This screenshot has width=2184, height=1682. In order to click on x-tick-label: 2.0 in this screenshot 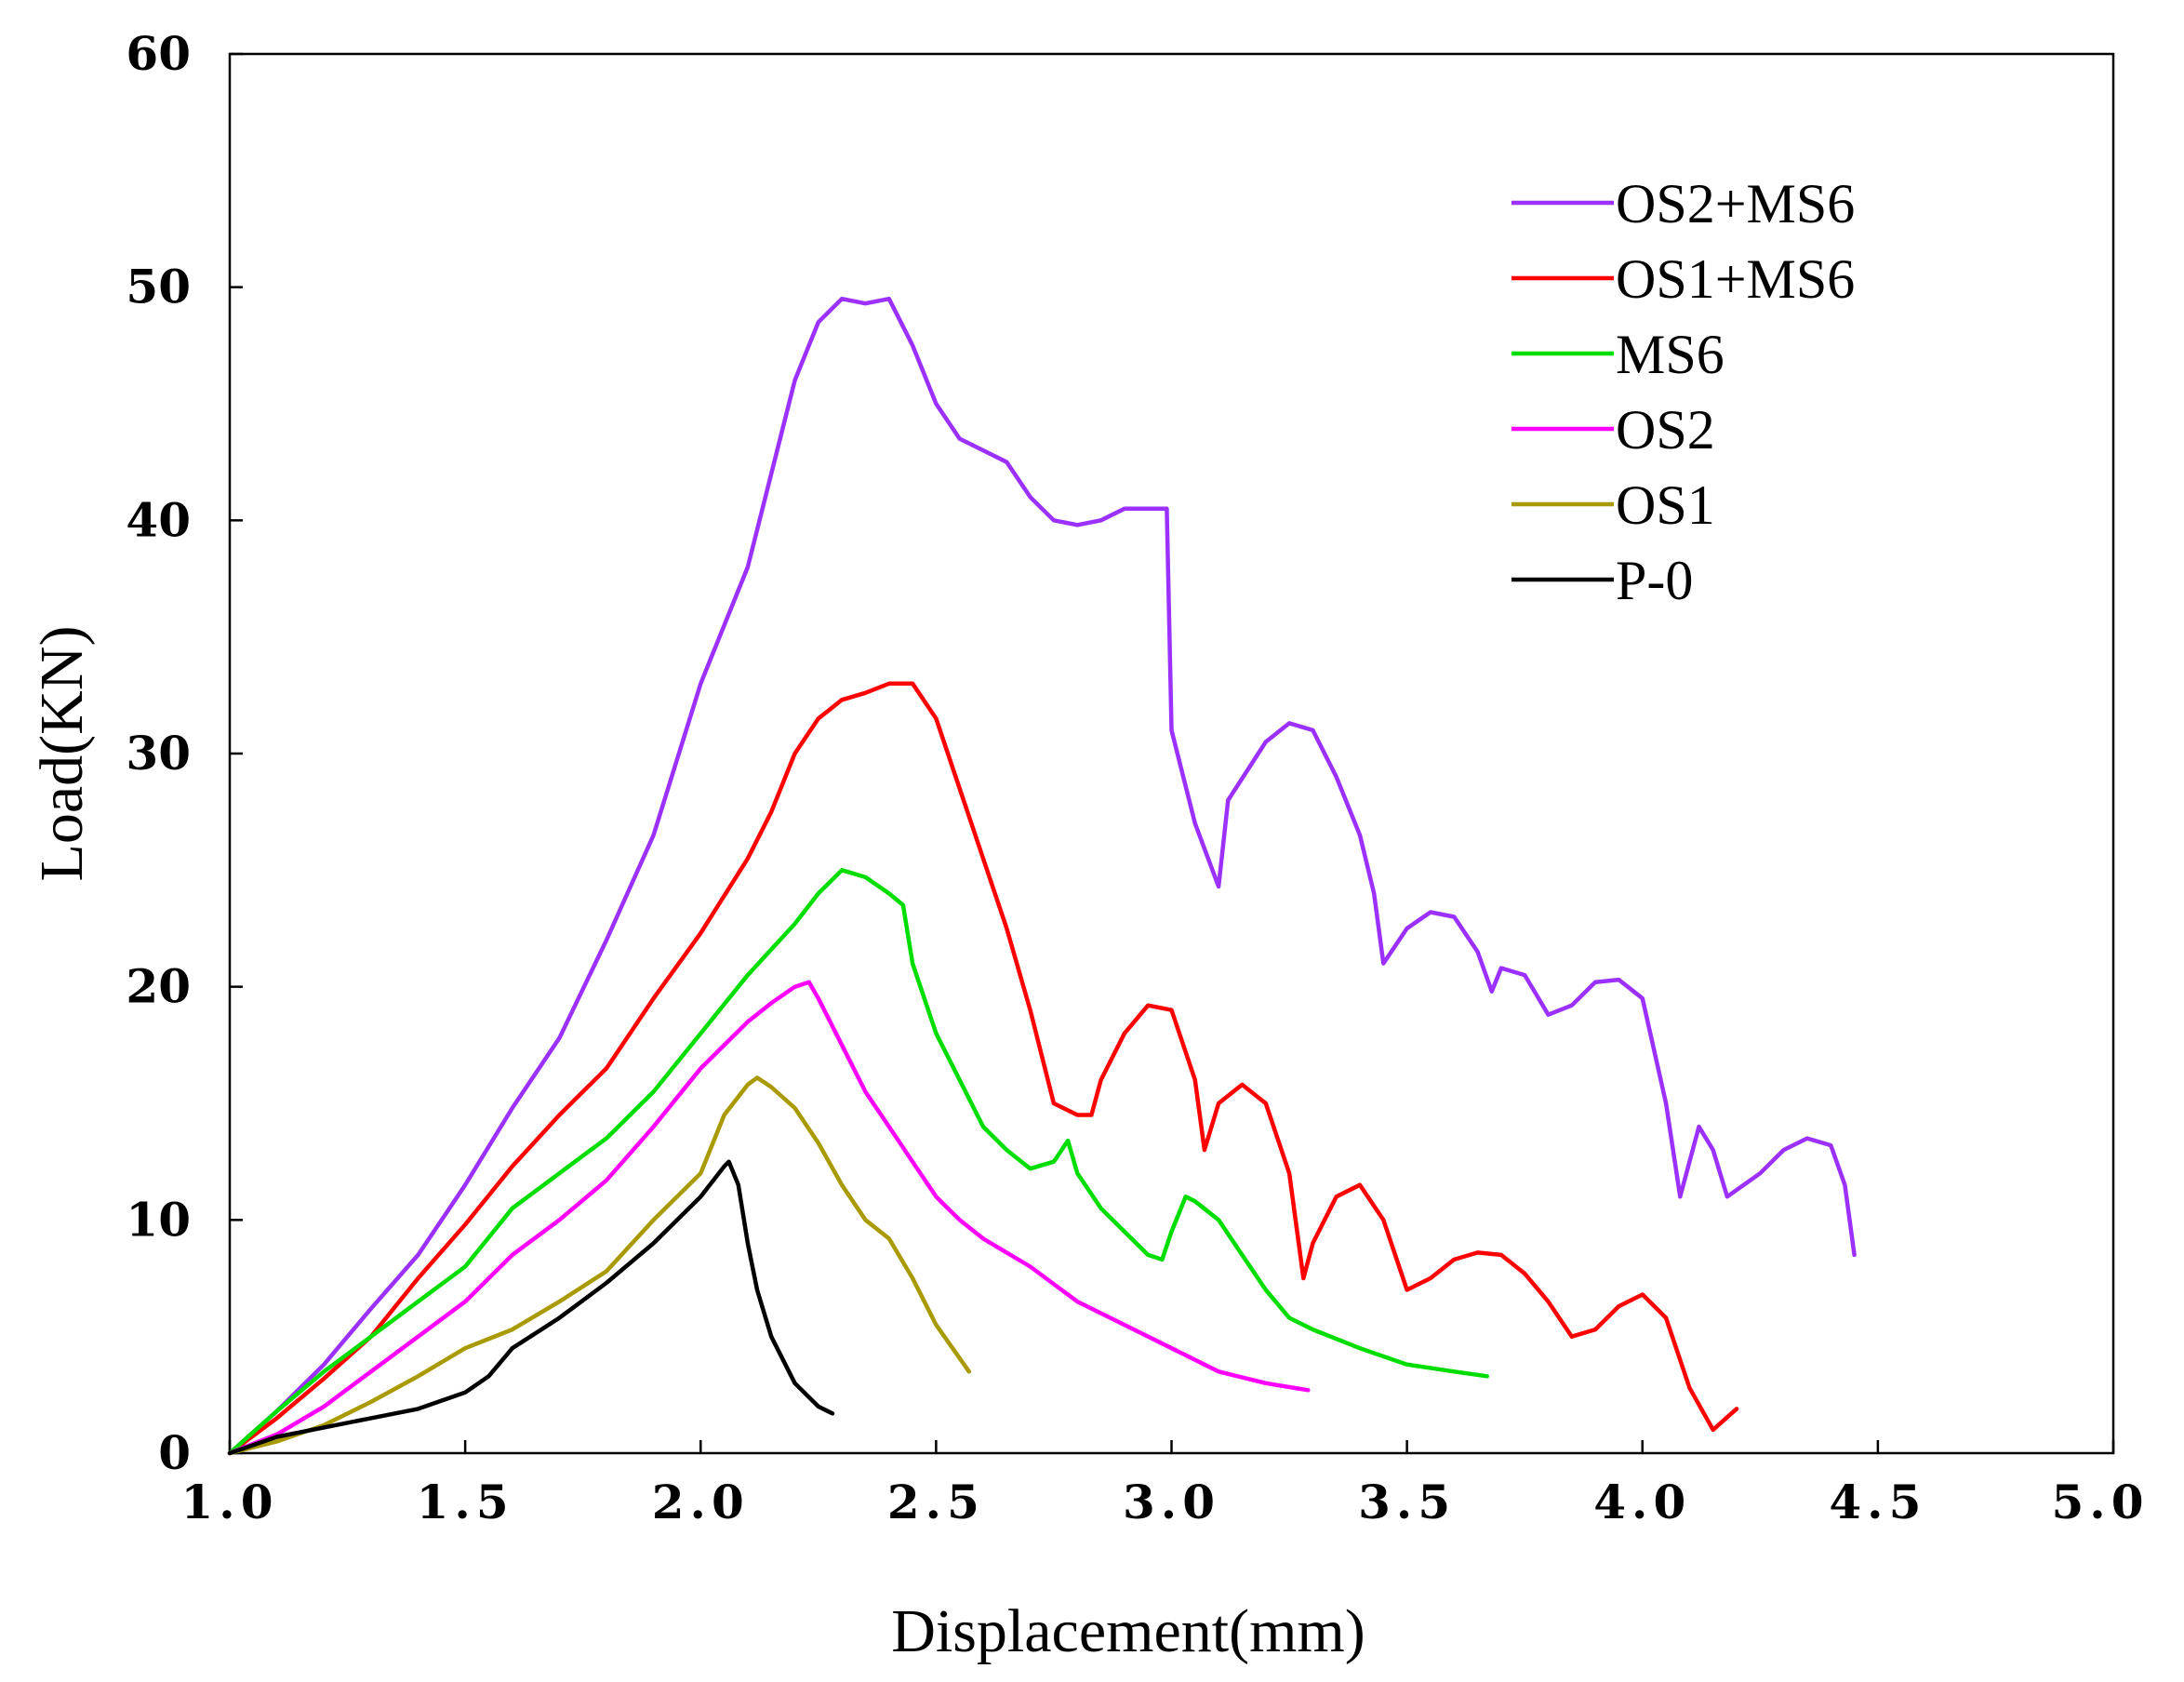, I will do `click(701, 1502)`.